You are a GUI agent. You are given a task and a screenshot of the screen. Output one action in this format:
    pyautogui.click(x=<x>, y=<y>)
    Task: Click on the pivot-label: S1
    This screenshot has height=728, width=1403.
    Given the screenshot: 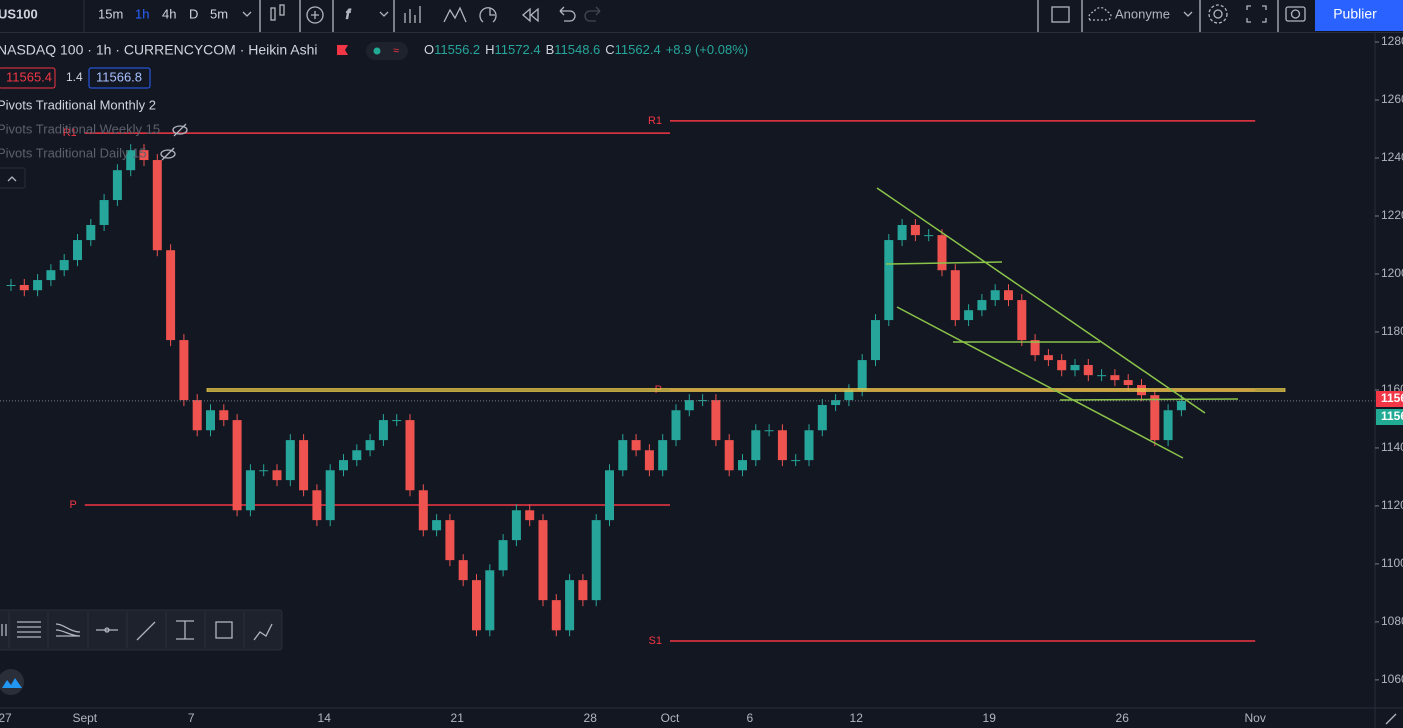 What is the action you would take?
    pyautogui.click(x=655, y=641)
    